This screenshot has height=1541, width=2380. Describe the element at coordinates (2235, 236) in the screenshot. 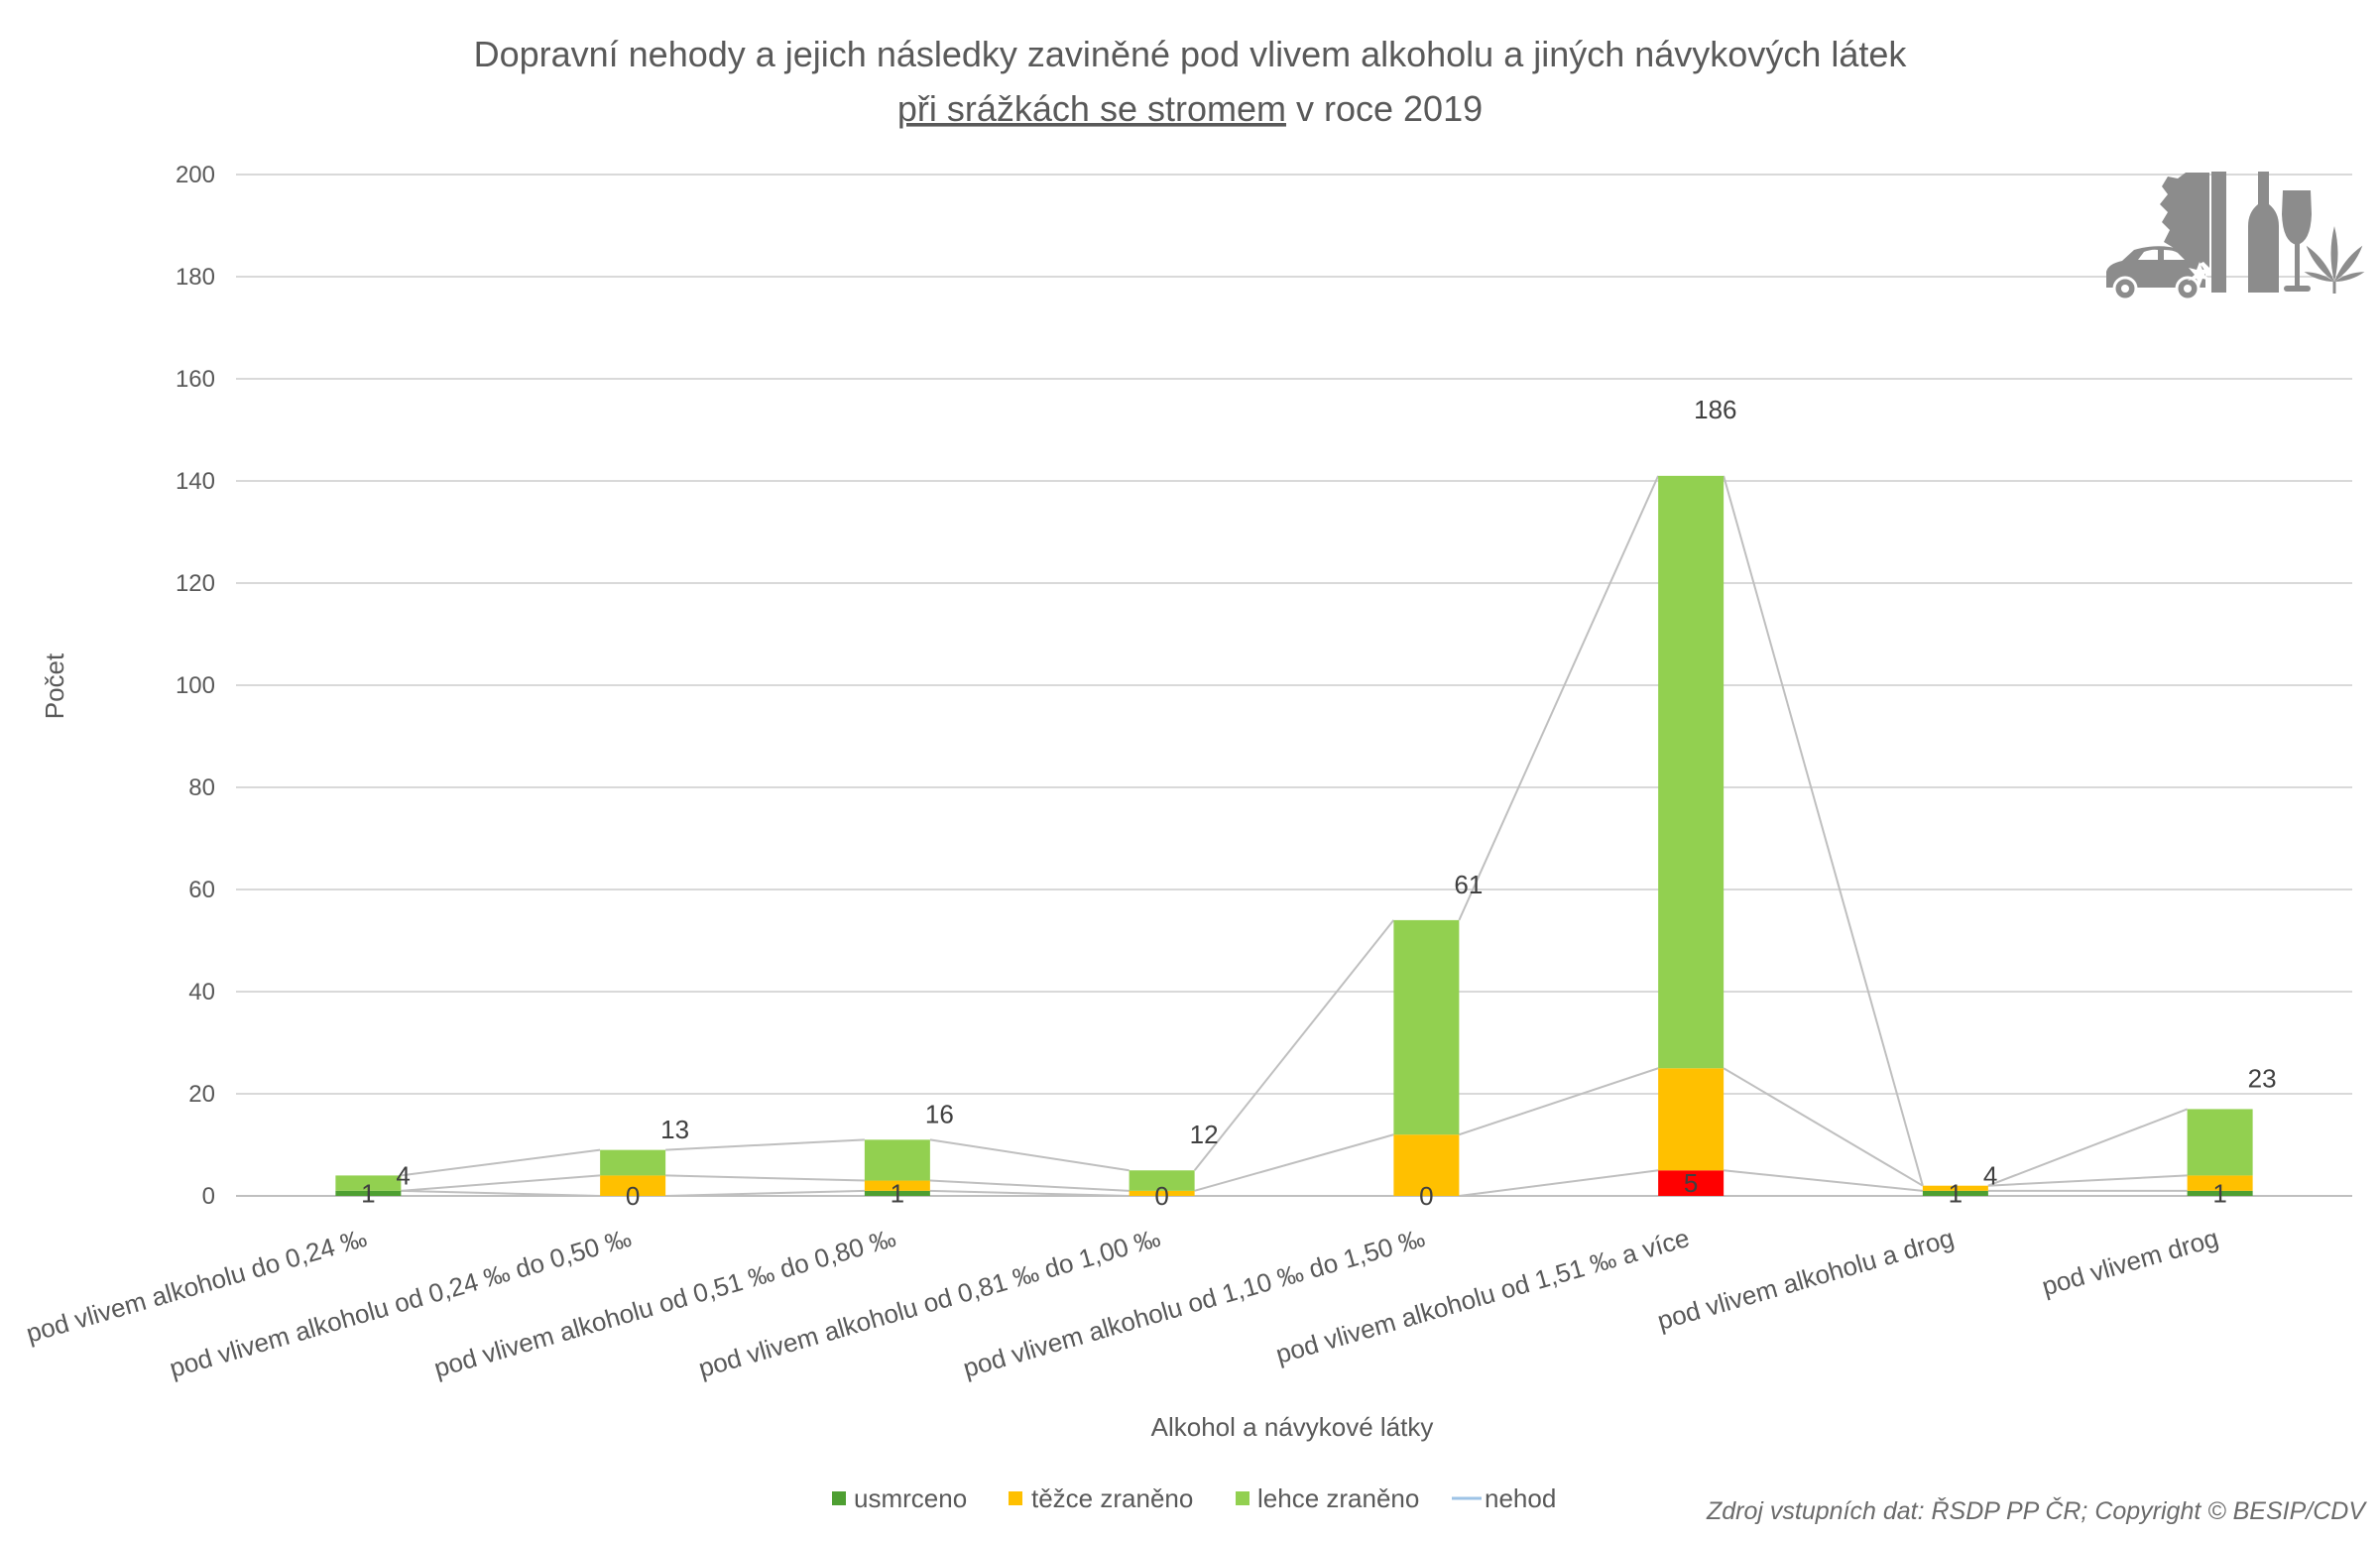

I see `alcohol-drugs-crash-illustration` at that location.